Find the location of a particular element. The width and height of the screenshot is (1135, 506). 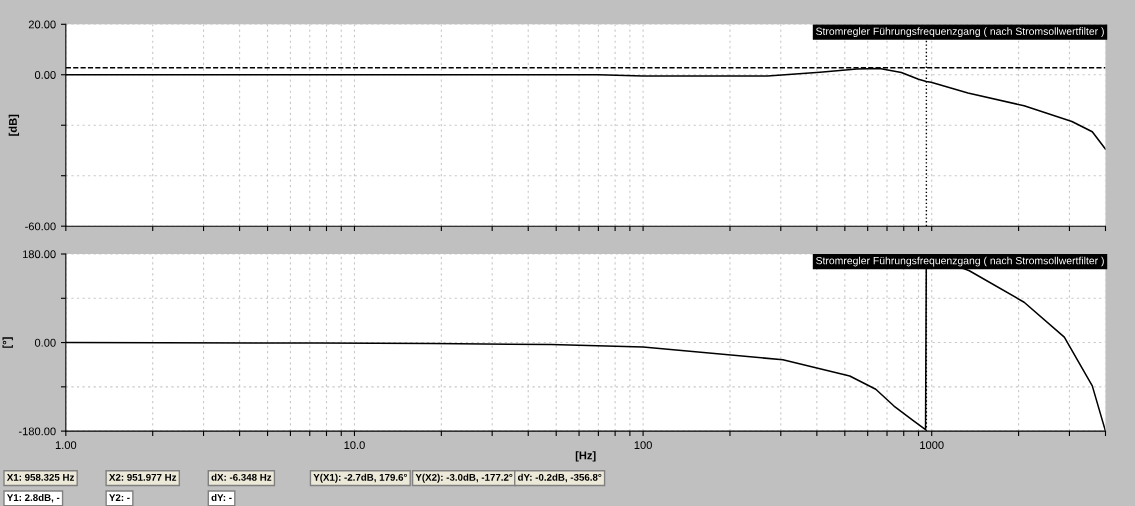

y-tick-label: 180.00 is located at coordinates (39, 254).